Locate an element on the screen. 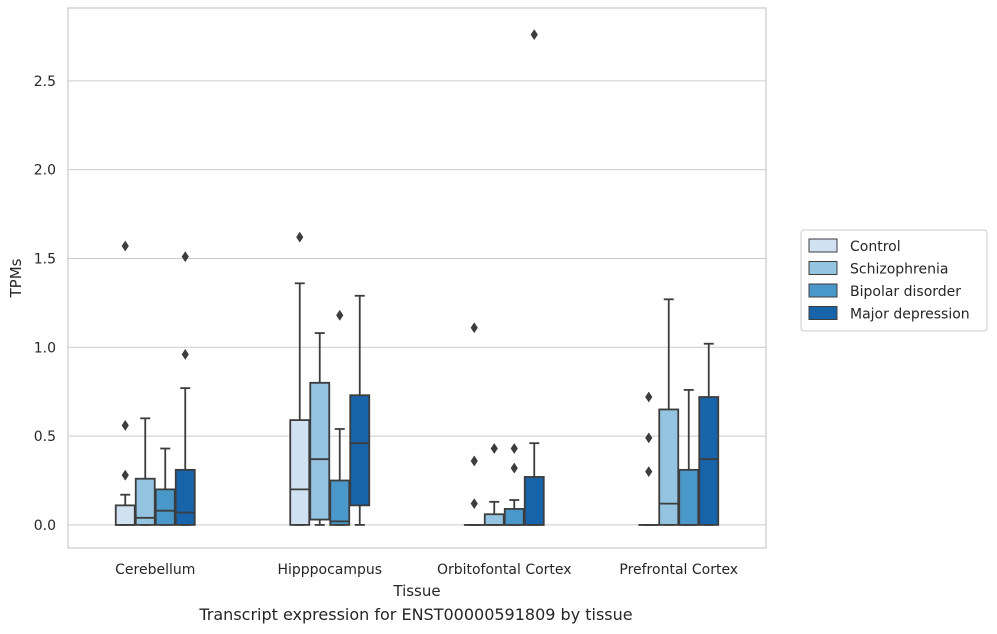  legend-frame is located at coordinates (894, 280).